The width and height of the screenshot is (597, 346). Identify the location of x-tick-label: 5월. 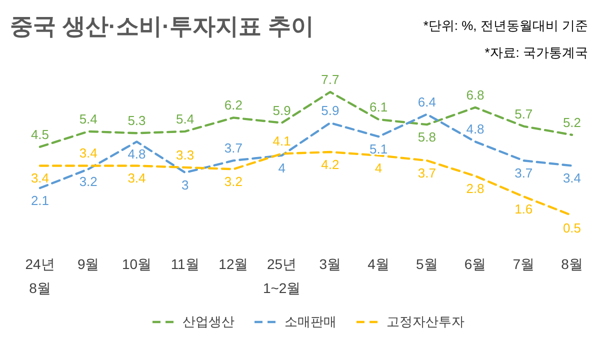
(427, 264).